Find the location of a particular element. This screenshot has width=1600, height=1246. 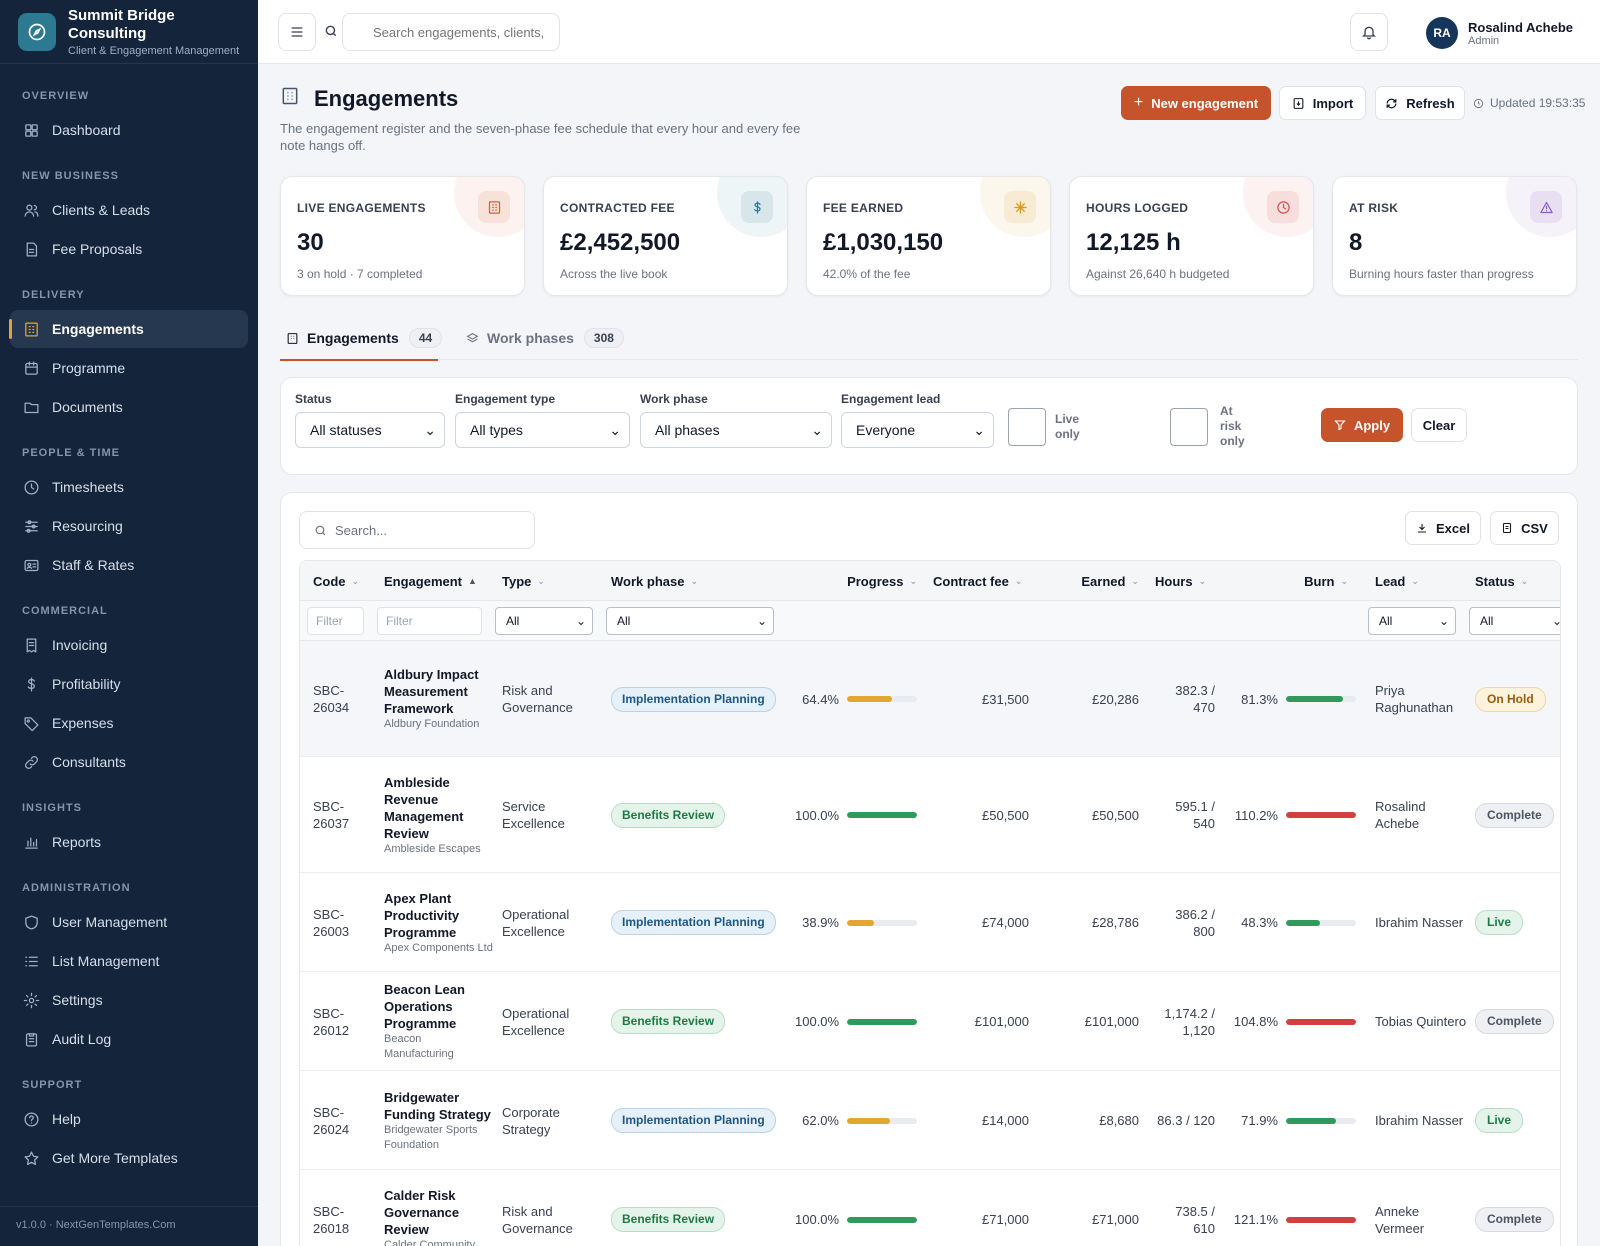

column-header-status: Status ⌄ is located at coordinates (1517, 581).